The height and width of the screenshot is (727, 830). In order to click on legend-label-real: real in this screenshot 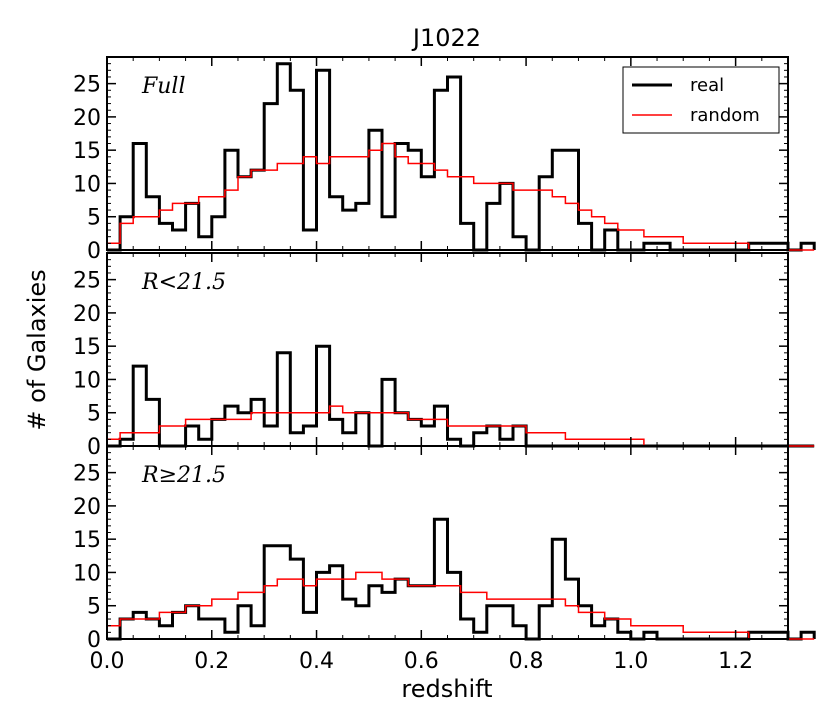, I will do `click(707, 85)`.